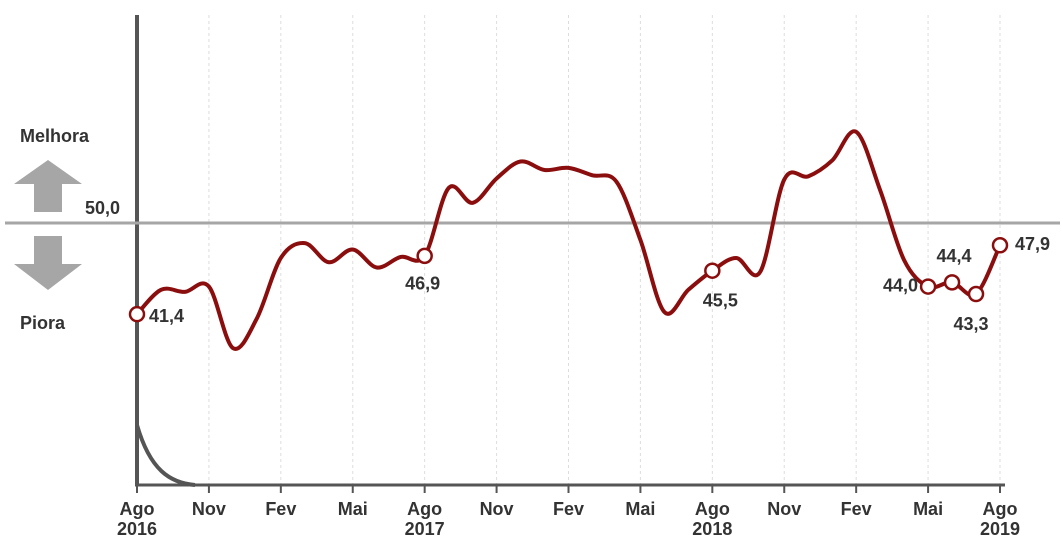 The image size is (1063, 547). Describe the element at coordinates (971, 324) in the screenshot. I see `data-label: 43,3` at that location.